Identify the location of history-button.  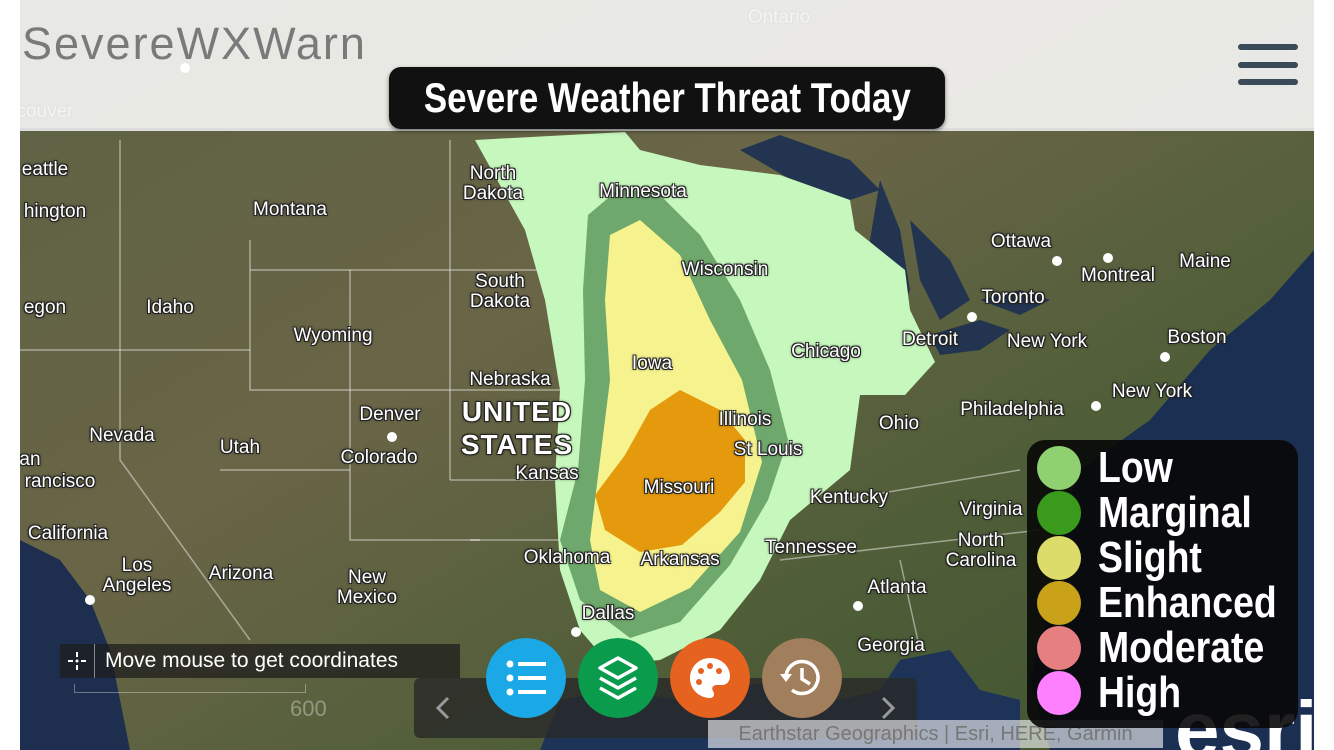
(802, 678).